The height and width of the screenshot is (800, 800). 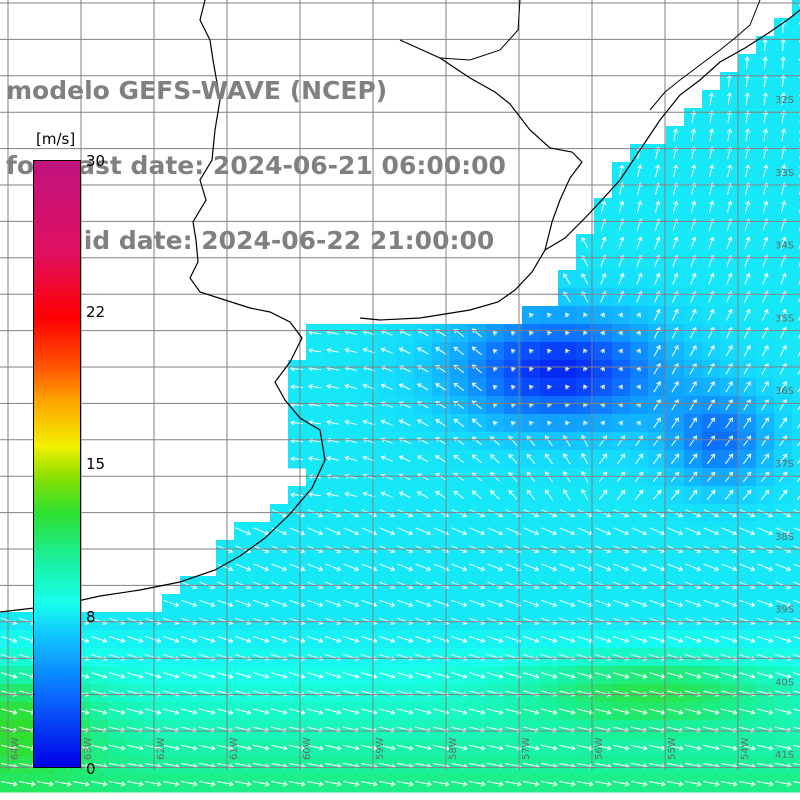 What do you see at coordinates (784, 100) in the screenshot?
I see `lat-label: 32S` at bounding box center [784, 100].